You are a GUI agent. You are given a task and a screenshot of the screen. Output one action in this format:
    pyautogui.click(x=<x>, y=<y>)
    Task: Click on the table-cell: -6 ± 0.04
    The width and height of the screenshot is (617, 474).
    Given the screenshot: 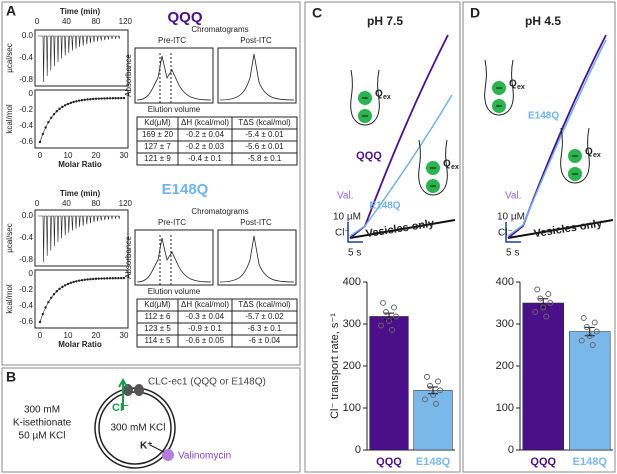 What is the action you would take?
    pyautogui.click(x=265, y=340)
    